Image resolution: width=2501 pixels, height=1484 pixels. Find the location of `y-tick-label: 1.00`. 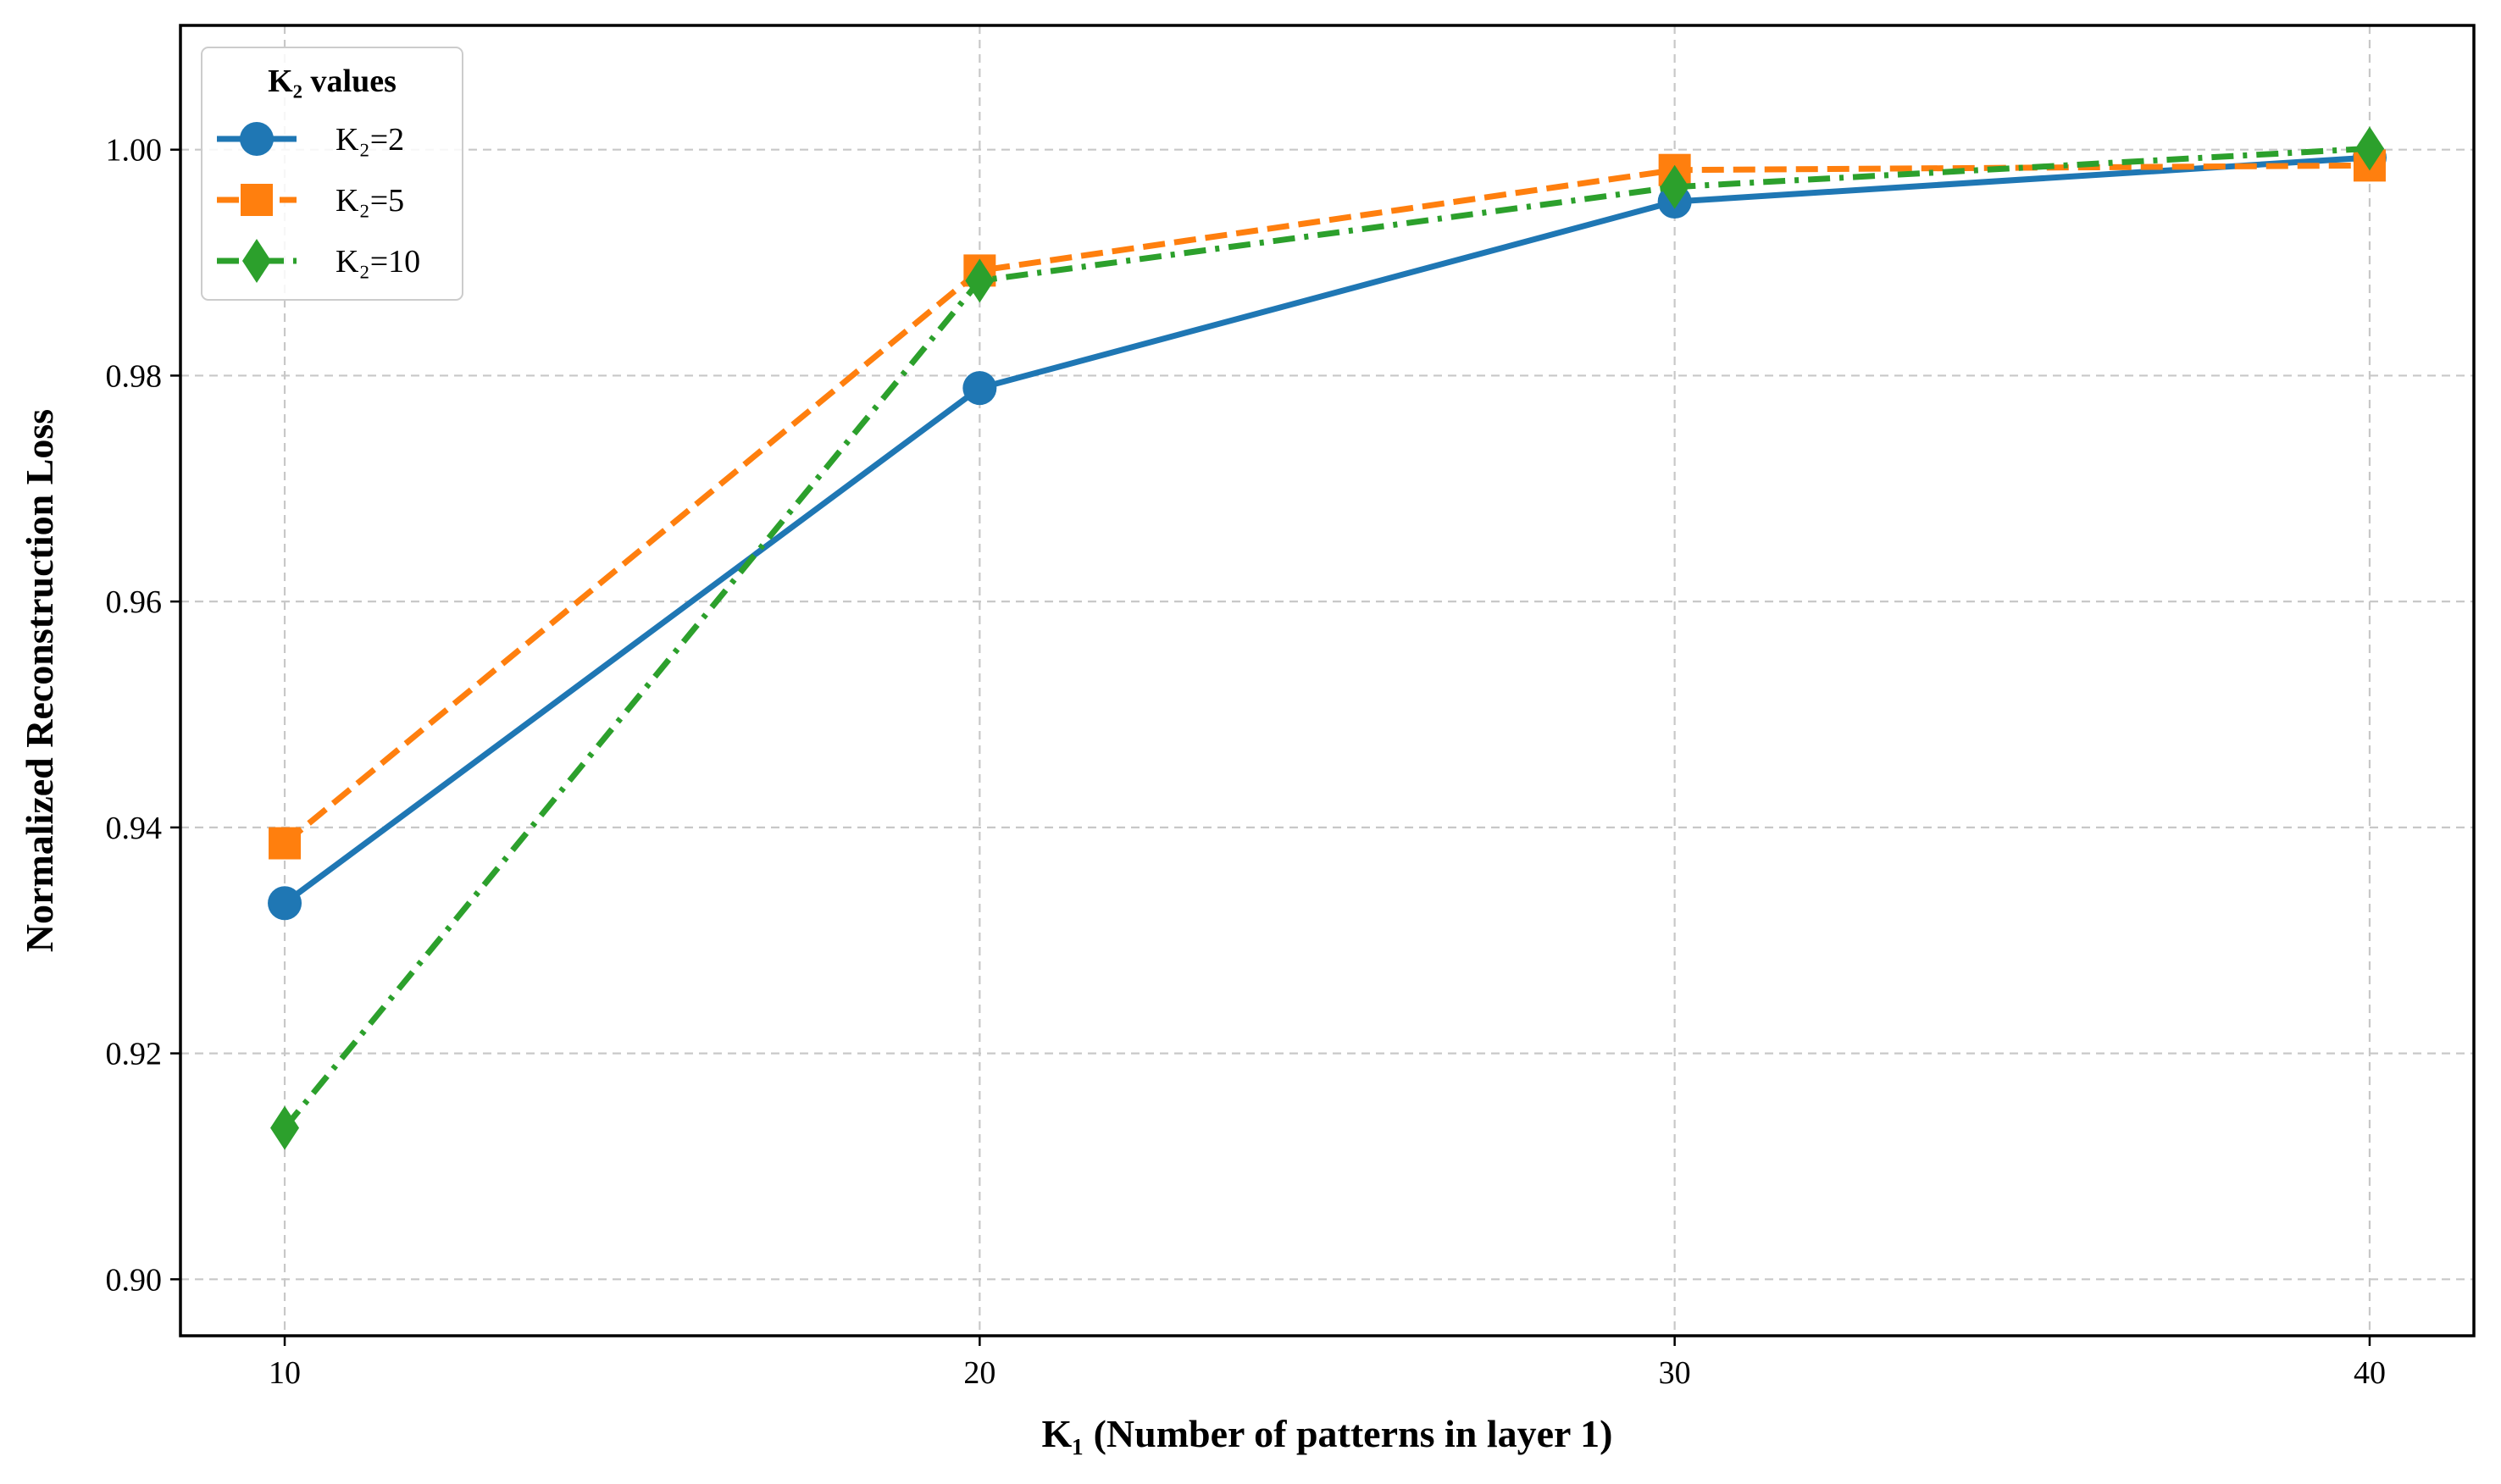

y-tick-label: 1.00 is located at coordinates (134, 151).